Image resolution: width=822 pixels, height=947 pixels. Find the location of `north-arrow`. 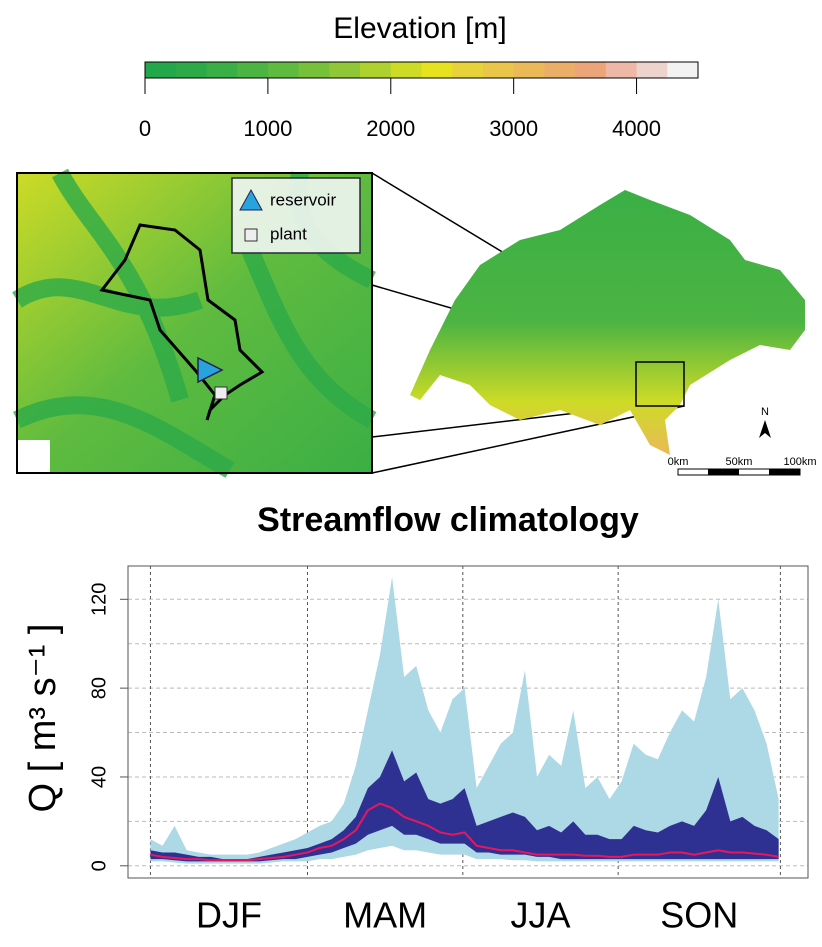

north-arrow is located at coordinates (765, 429).